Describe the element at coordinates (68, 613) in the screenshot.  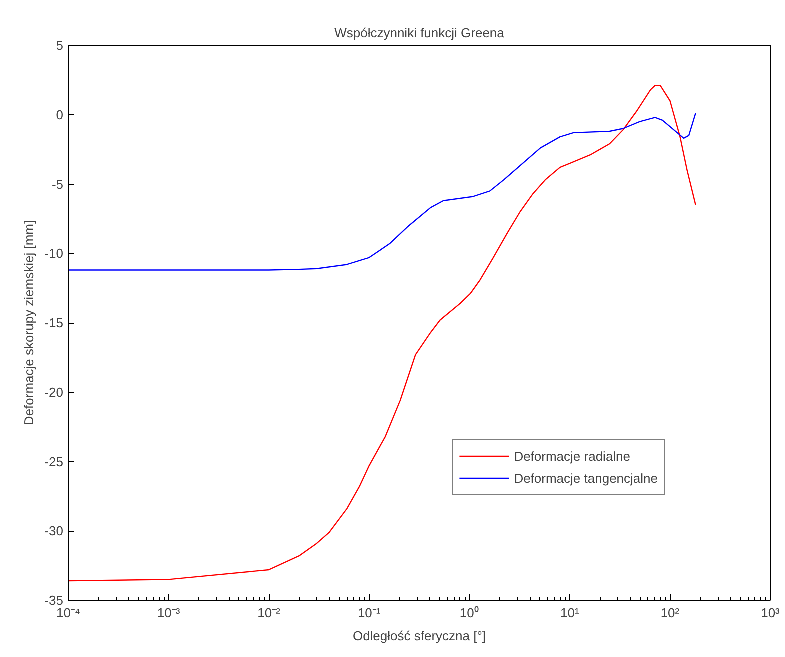
I see `x-tick-label: 10⁻⁴` at that location.